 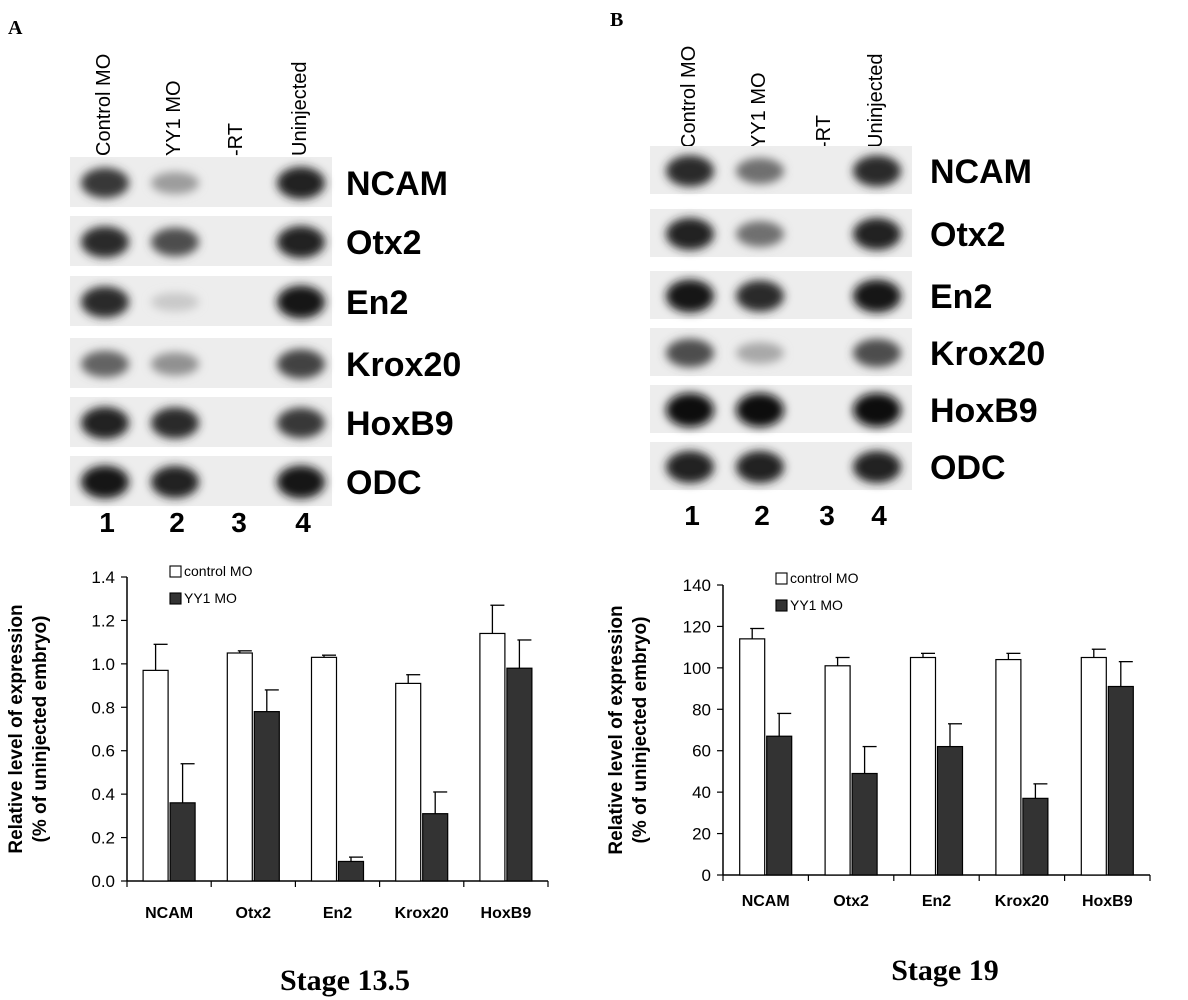 I want to click on y-tick-label: 80, so click(x=701, y=709).